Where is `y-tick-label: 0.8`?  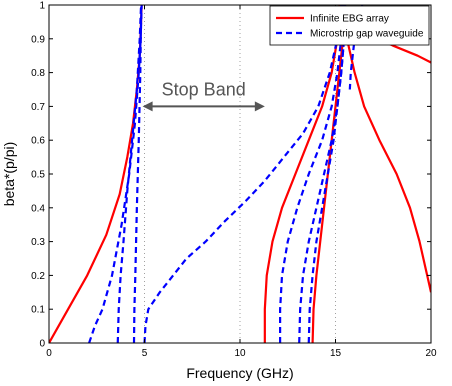
y-tick-label: 0.8 is located at coordinates (38, 73).